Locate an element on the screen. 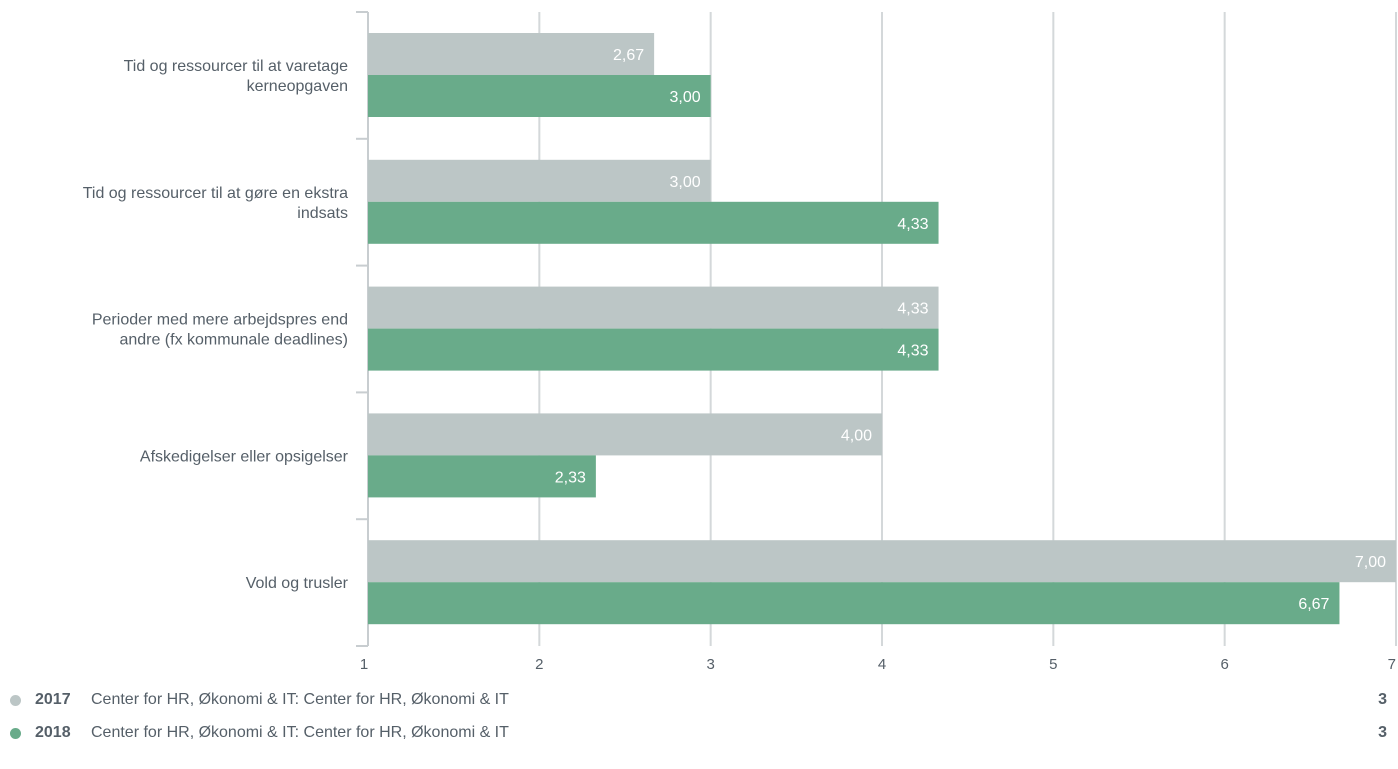  x-tick-label: 2 is located at coordinates (539, 664).